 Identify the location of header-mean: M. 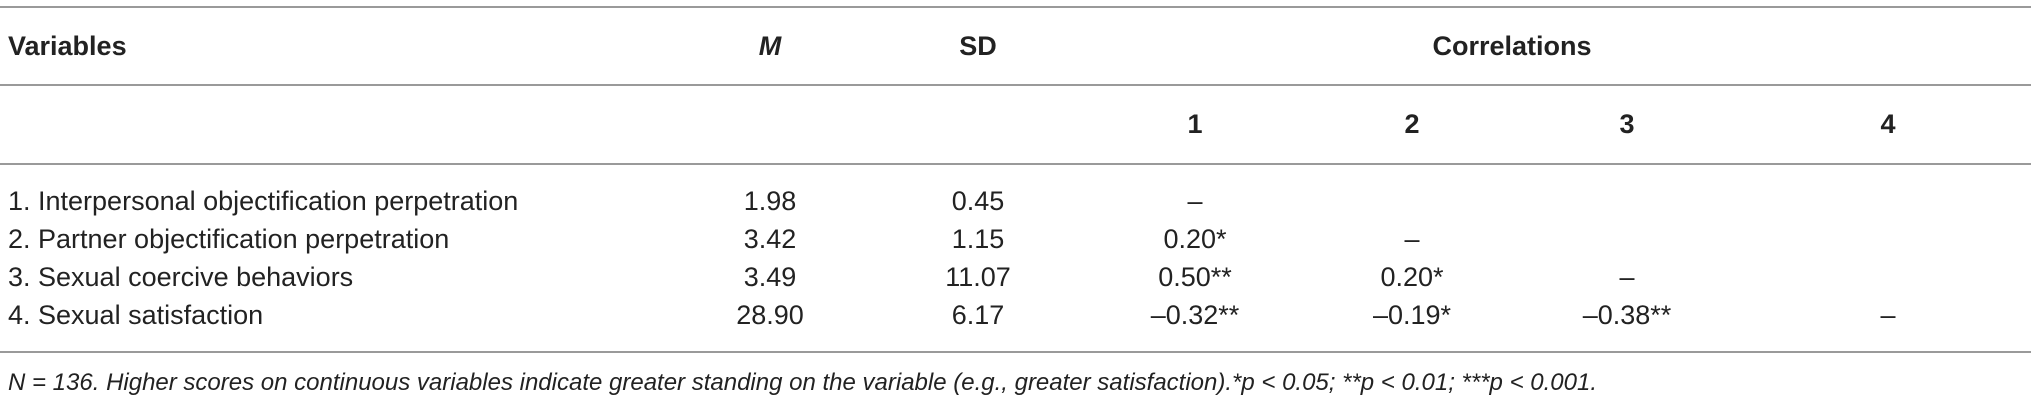
(770, 46).